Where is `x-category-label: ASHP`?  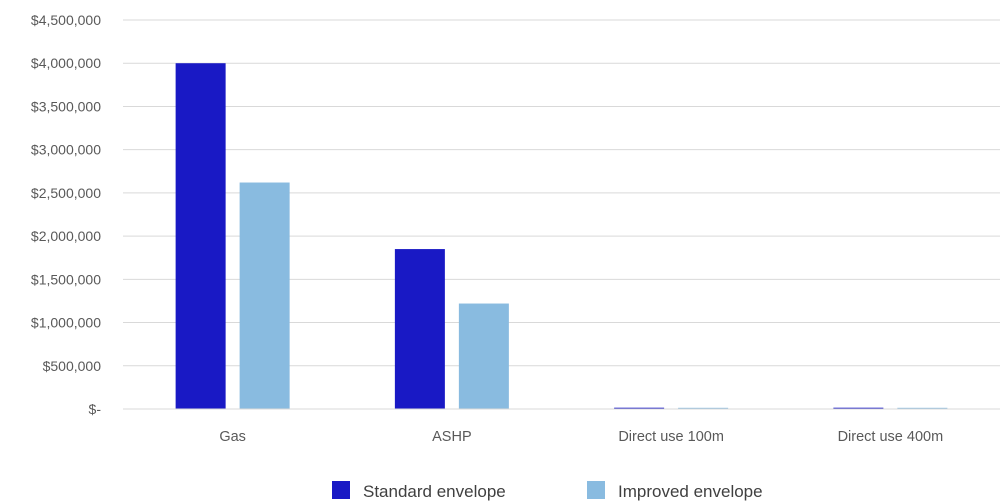 x-category-label: ASHP is located at coordinates (452, 437).